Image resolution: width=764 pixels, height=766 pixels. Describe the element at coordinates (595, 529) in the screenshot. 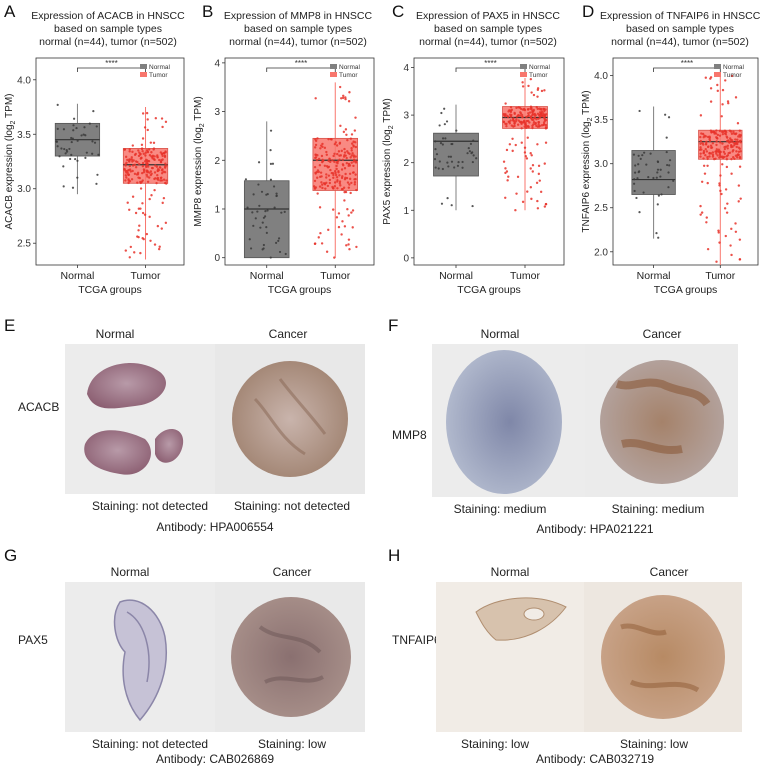

I see `ihc-f-antibody: Antibody: HPA021221` at that location.